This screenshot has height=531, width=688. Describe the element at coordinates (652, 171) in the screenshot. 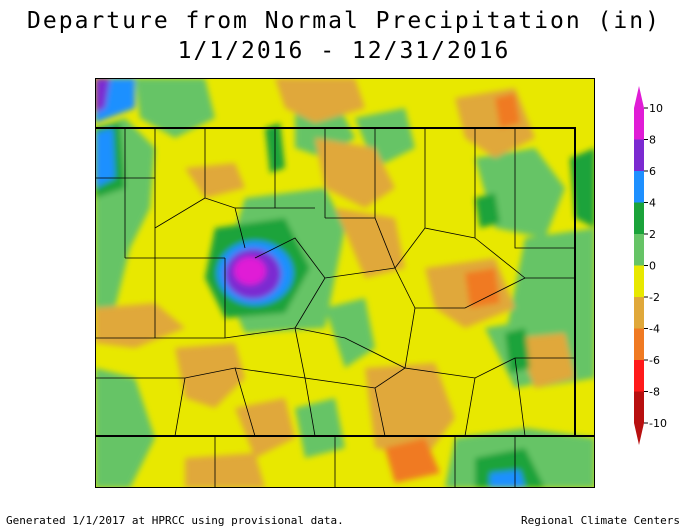

I see `legend-tick-label: 6` at that location.